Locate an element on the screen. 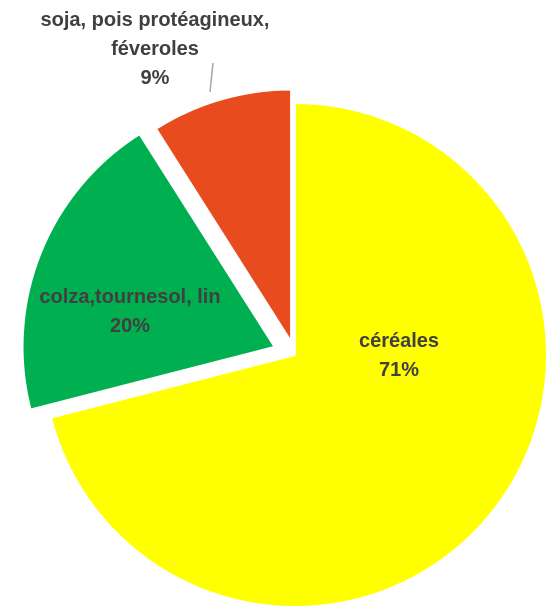 The image size is (547, 612). slice-label: colza,tournesol, lin is located at coordinates (130, 297).